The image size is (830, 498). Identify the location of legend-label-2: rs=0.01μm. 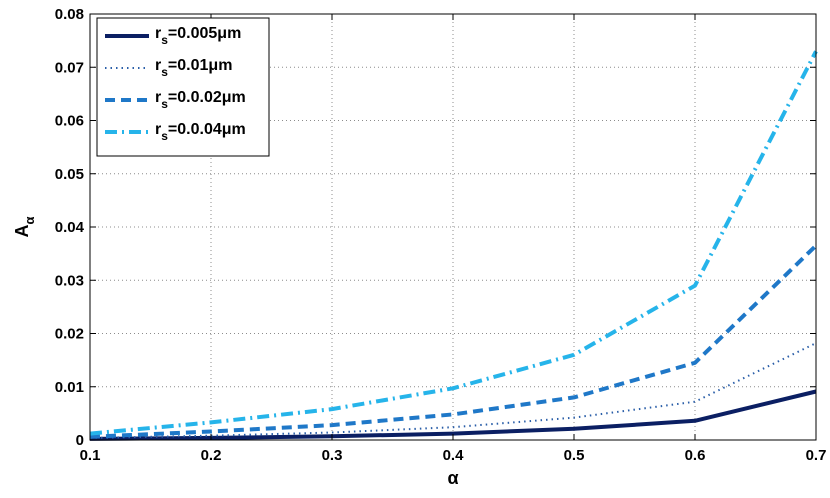
(193, 68).